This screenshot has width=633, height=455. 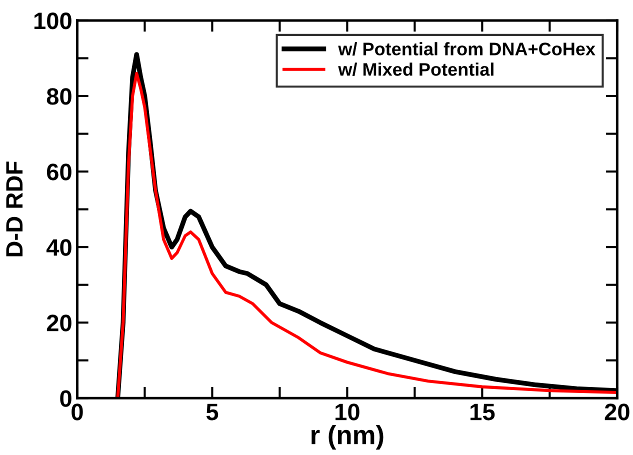 What do you see at coordinates (66, 398) in the screenshot?
I see `y-tick-label: 0` at bounding box center [66, 398].